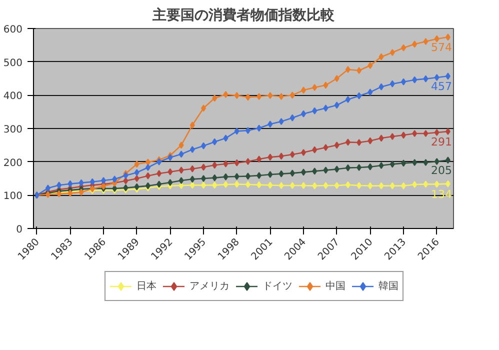 The image size is (499, 350). Describe the element at coordinates (441, 171) in the screenshot. I see `data-label: 205` at that location.